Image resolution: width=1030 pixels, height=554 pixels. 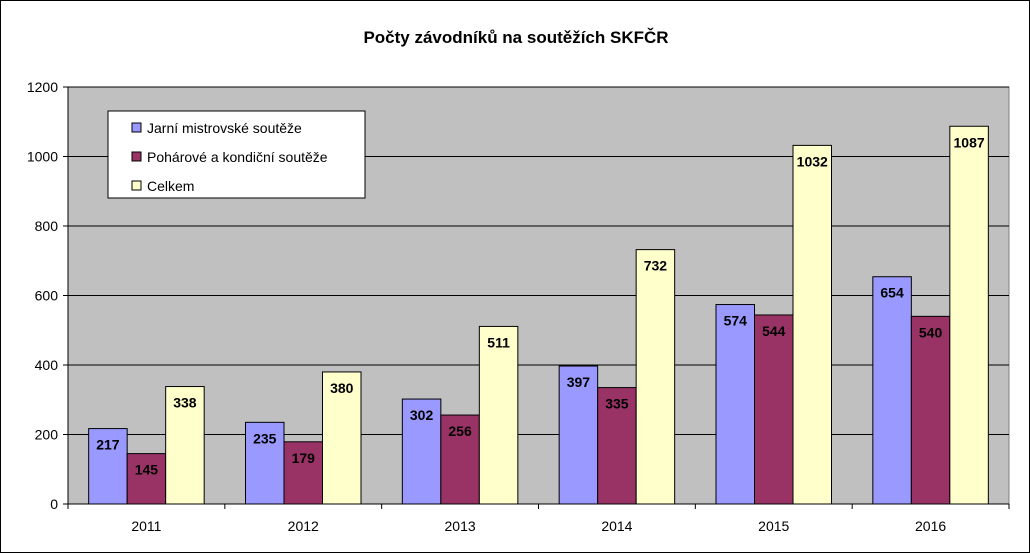 What do you see at coordinates (303, 526) in the screenshot?
I see `x-tick-label-2012: 2012` at bounding box center [303, 526].